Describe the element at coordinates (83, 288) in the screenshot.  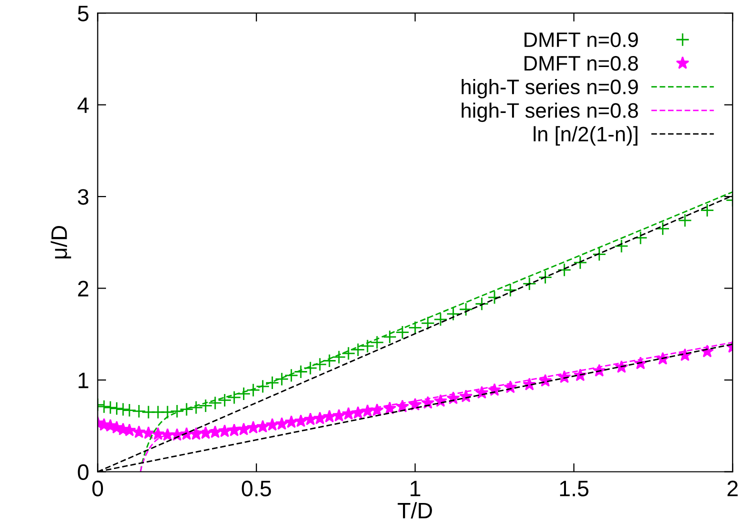
I see `y-tick-label: 2` at that location.